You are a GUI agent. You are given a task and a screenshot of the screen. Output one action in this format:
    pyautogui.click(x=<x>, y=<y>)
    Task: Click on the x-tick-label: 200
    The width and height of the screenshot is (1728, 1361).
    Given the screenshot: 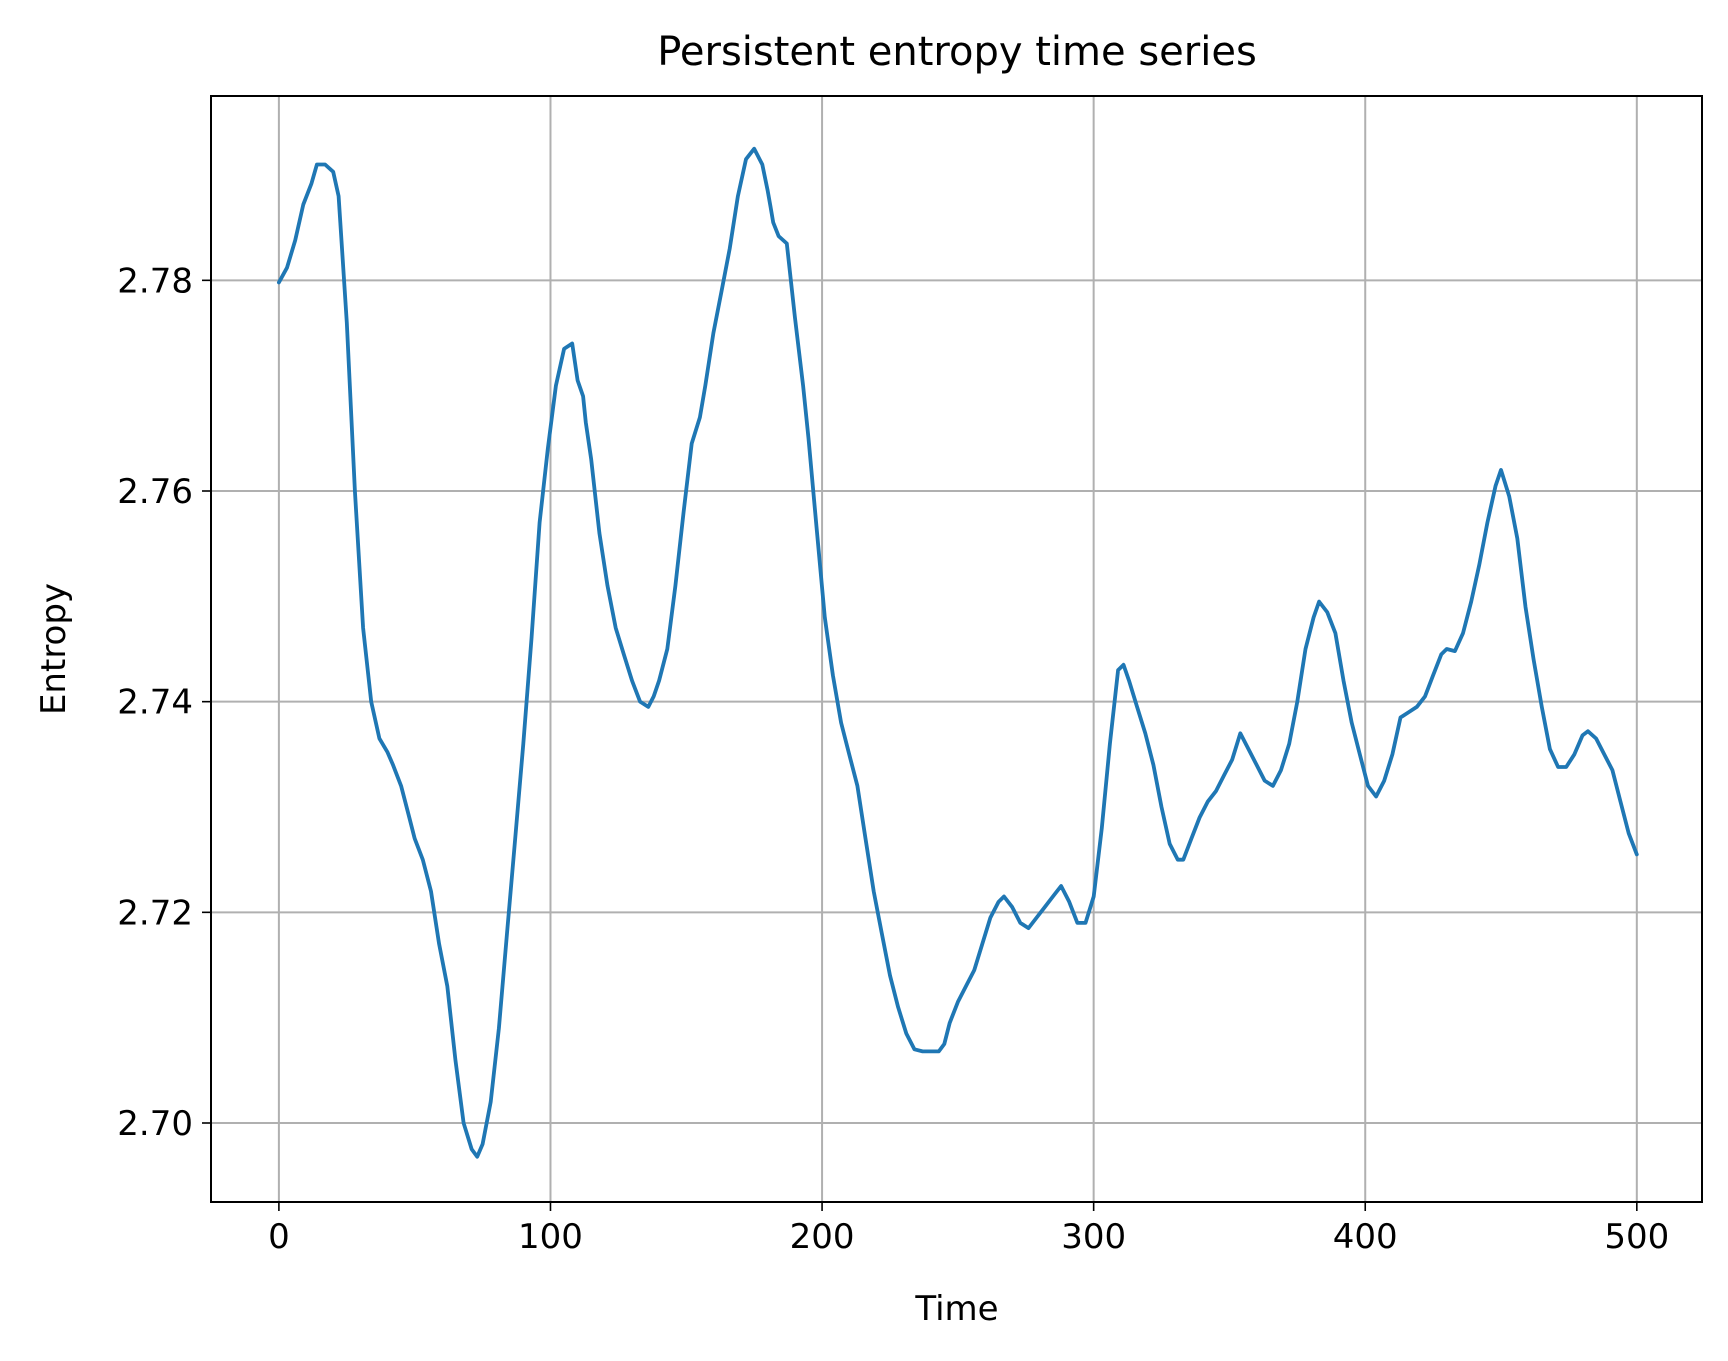 What is the action you would take?
    pyautogui.click(x=822, y=1237)
    